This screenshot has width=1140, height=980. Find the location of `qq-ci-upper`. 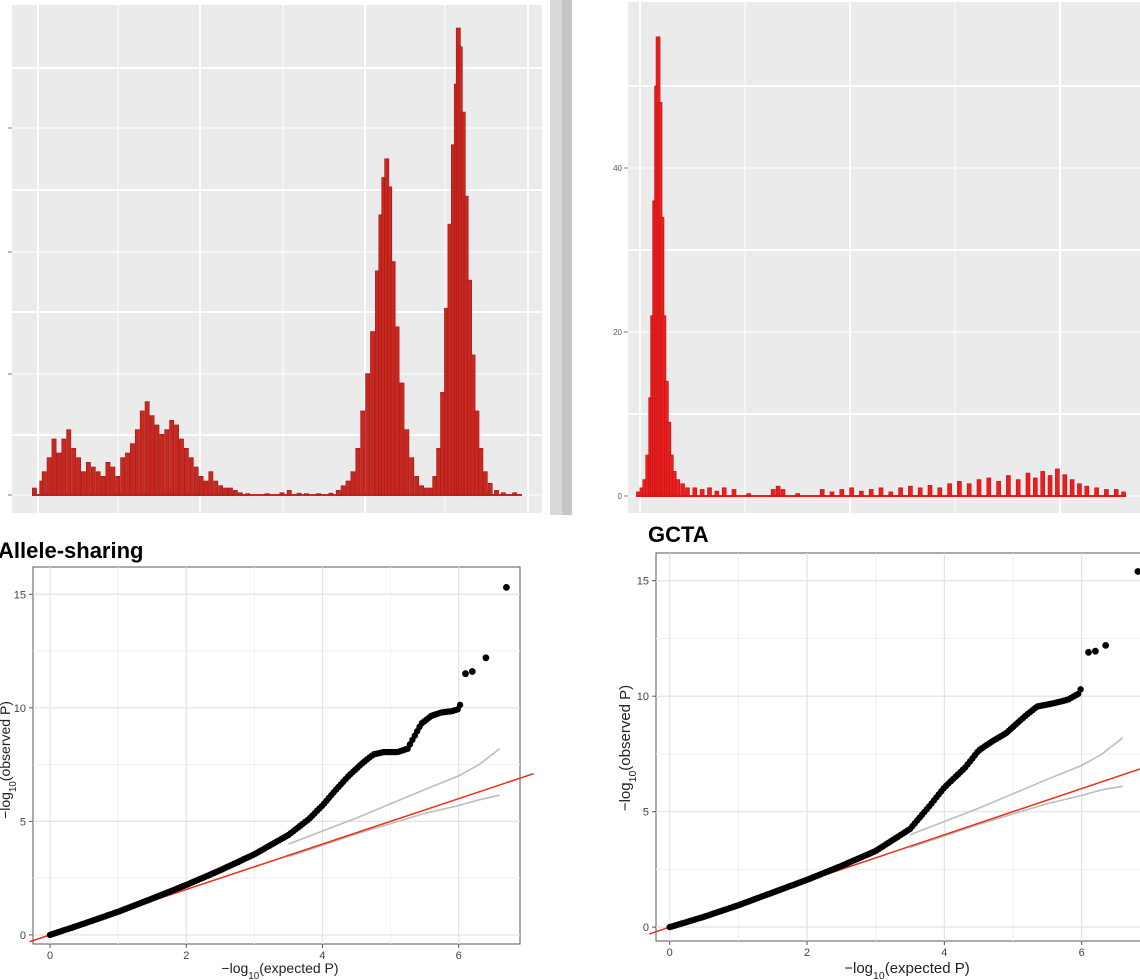

qq-ci-upper is located at coordinates (1016, 786).